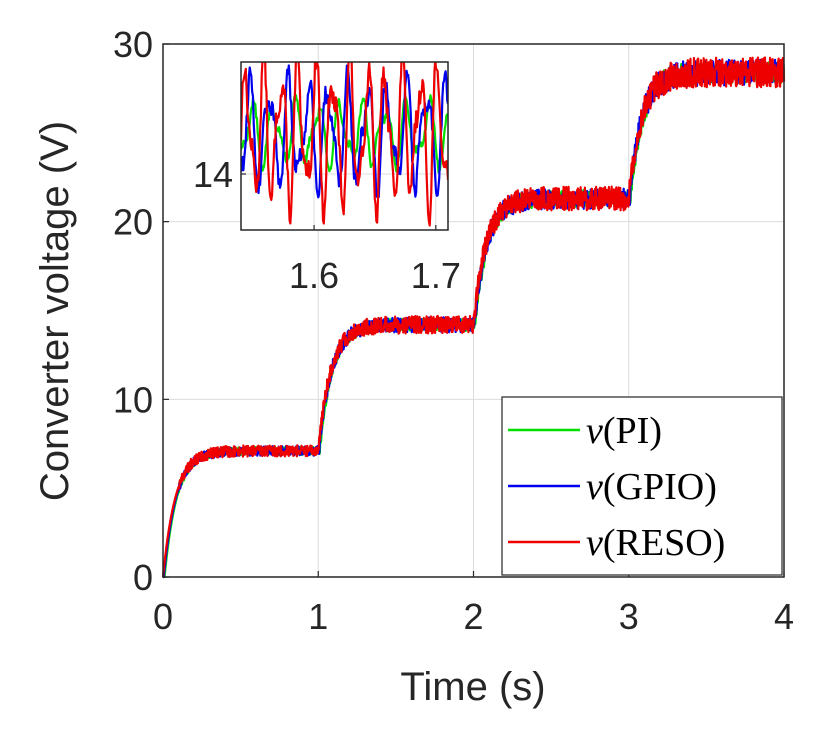 Image resolution: width=831 pixels, height=729 pixels. What do you see at coordinates (784, 616) in the screenshot?
I see `x-tick-label: 4` at bounding box center [784, 616].